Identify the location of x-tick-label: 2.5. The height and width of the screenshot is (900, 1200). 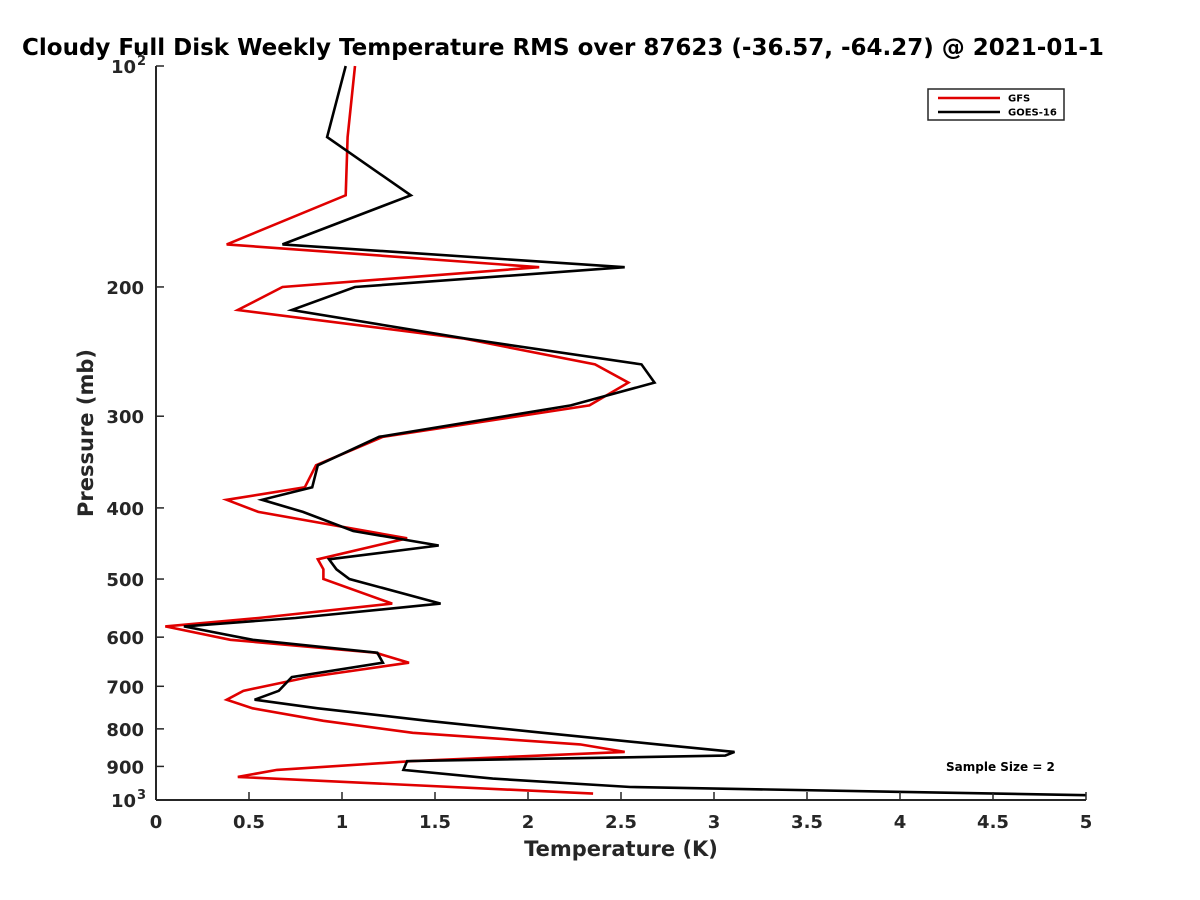
(621, 822).